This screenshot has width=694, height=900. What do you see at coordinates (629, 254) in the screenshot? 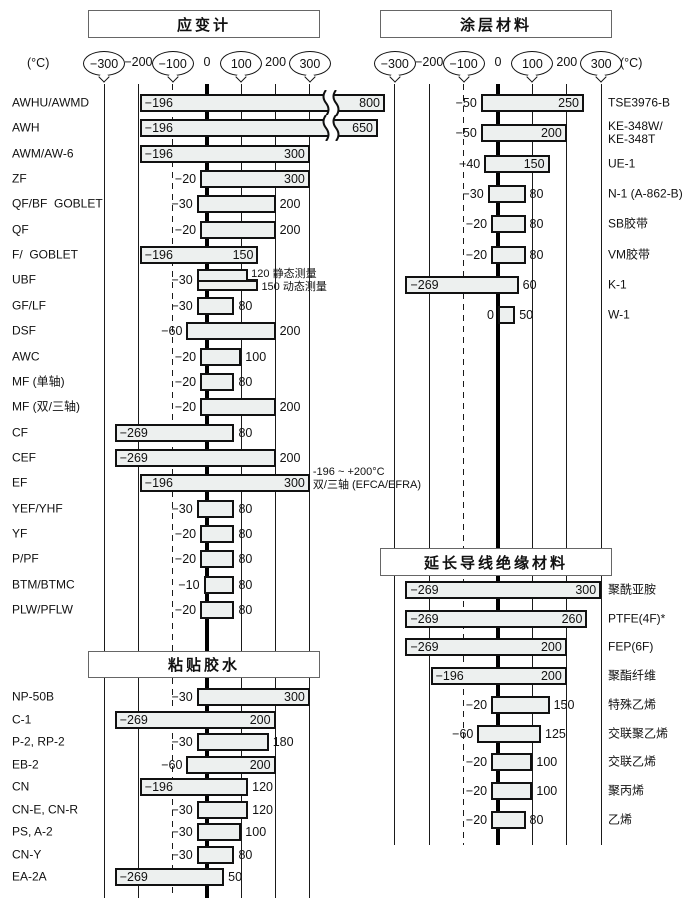
I see `row-label-coating: VM胶带` at bounding box center [629, 254].